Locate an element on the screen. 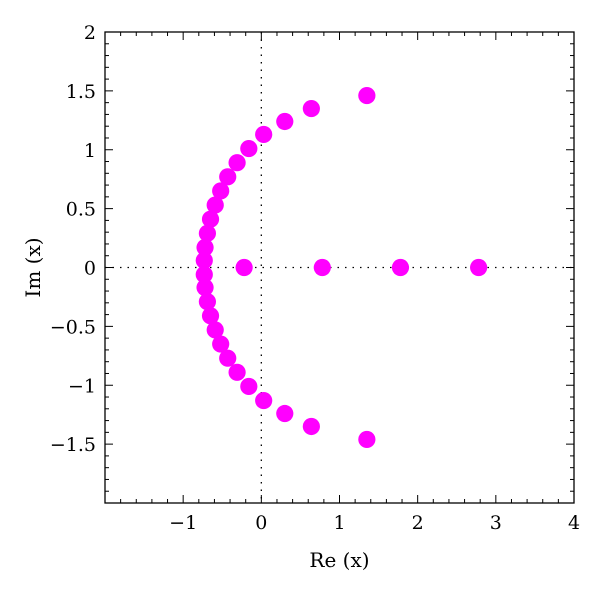 The image size is (600, 593). x-tick-label: 3 is located at coordinates (496, 523).